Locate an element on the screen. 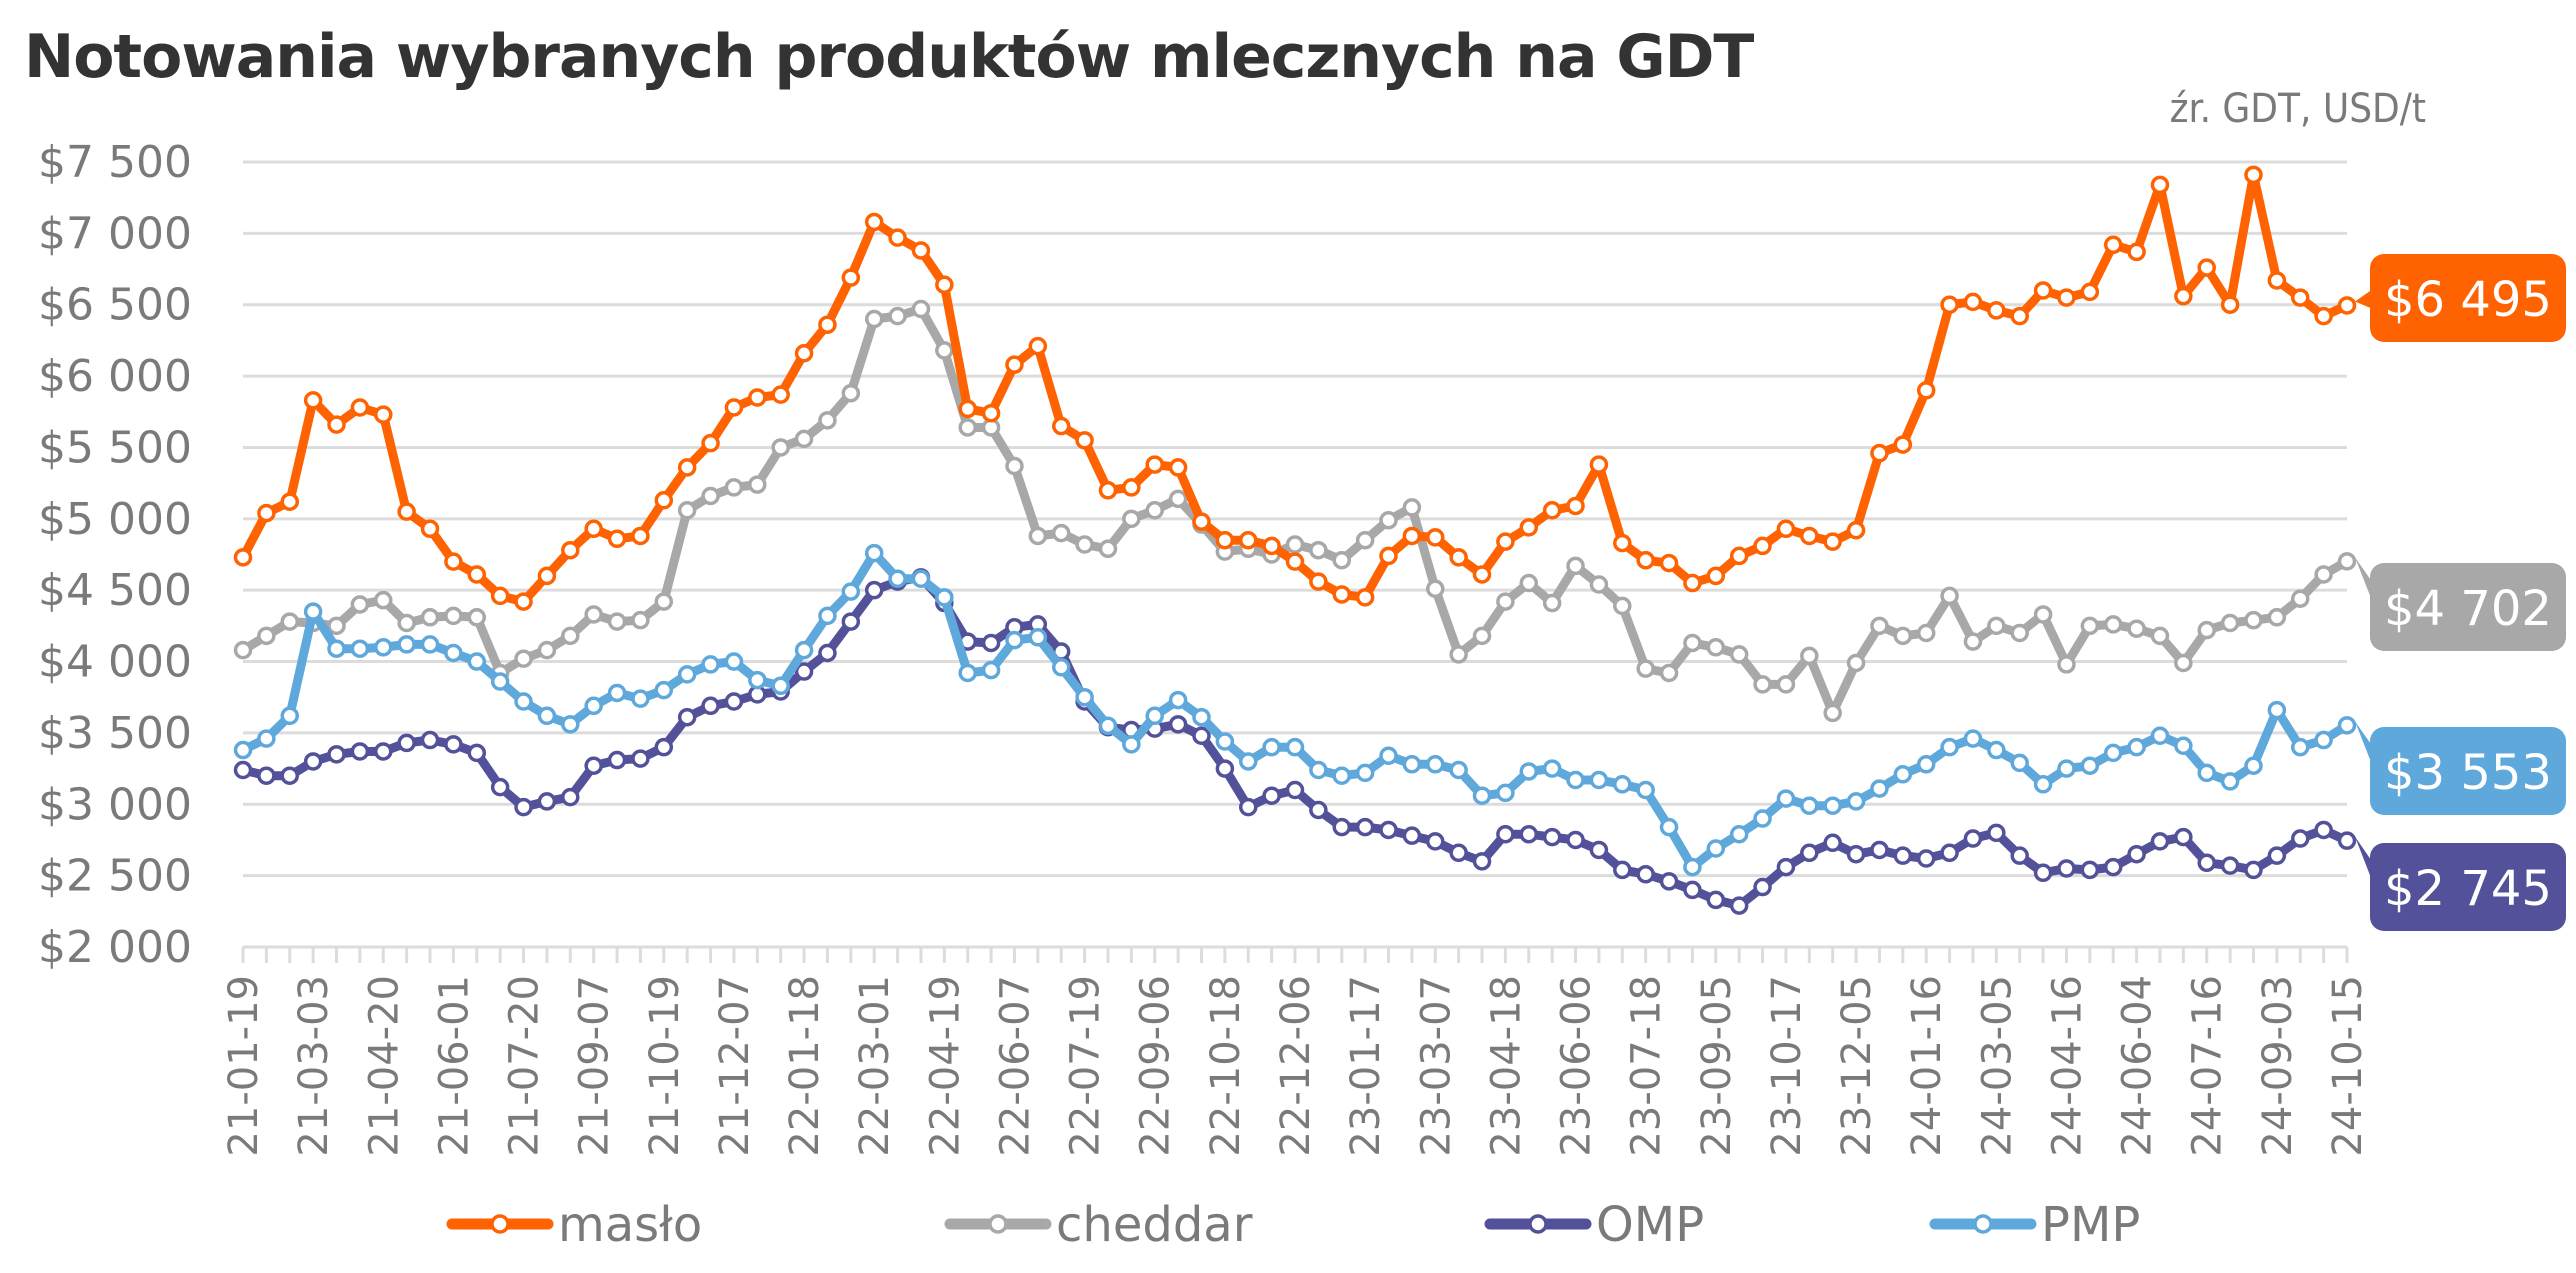  x-tick-label: 21-12-07 is located at coordinates (735, 1066).